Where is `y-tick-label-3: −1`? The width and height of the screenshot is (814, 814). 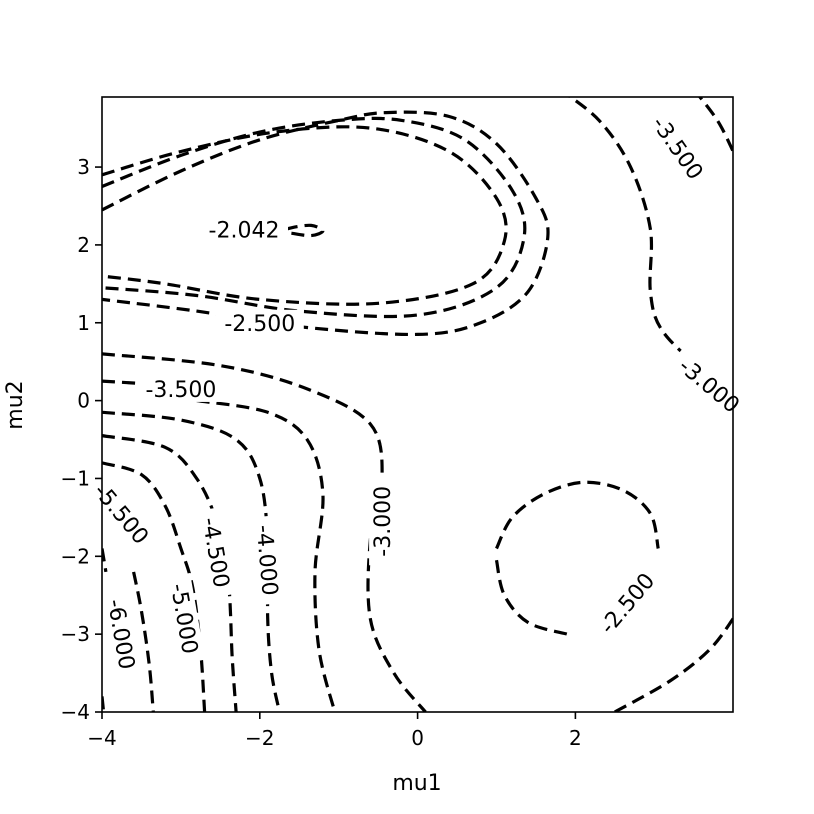
y-tick-label-3: −1 is located at coordinates (75, 478).